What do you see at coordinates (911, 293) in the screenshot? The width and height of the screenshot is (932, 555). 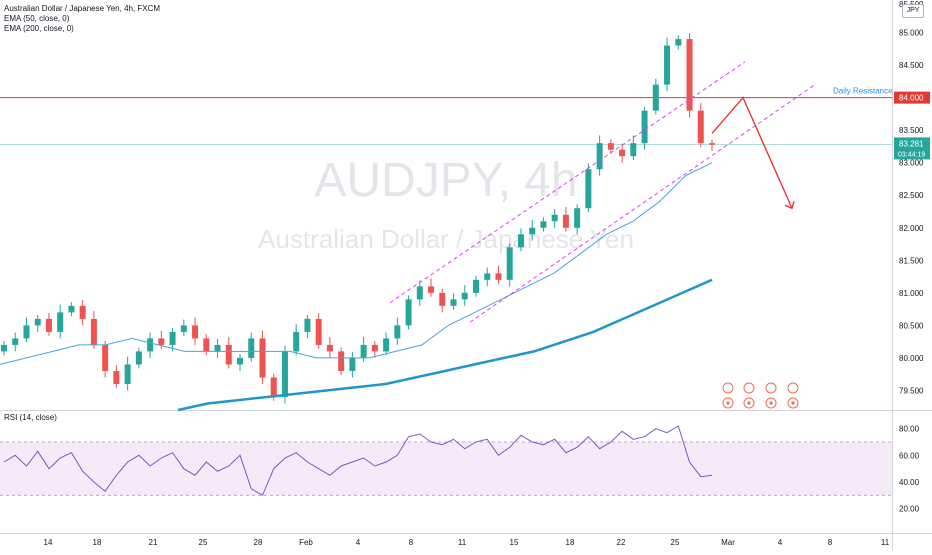 I see `price-tick-label: 81.000` at bounding box center [911, 293].